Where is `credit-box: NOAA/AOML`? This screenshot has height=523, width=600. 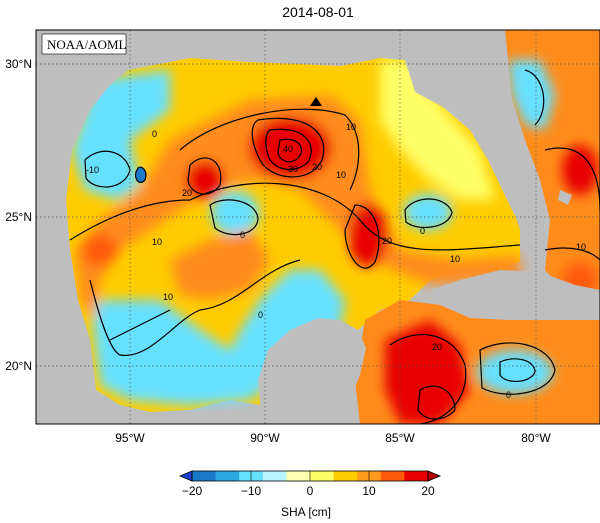
credit-box: NOAA/AOML is located at coordinates (84, 44).